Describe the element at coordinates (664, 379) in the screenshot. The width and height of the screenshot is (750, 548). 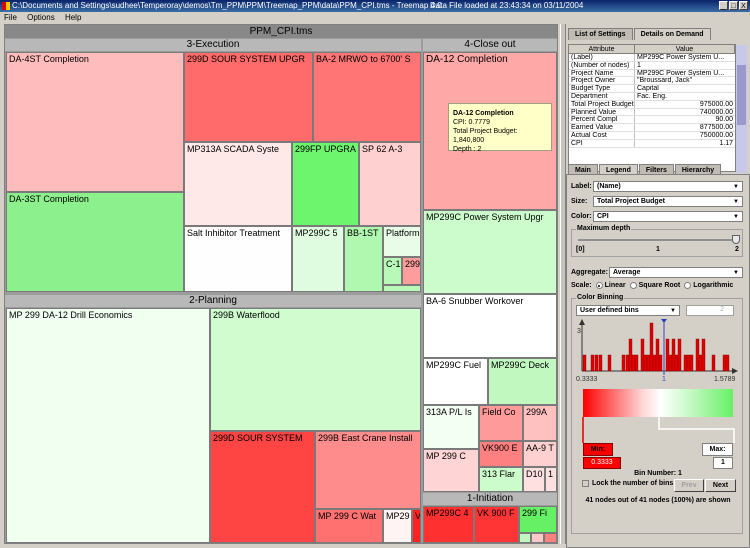
I see `hist-xmid: 1` at that location.